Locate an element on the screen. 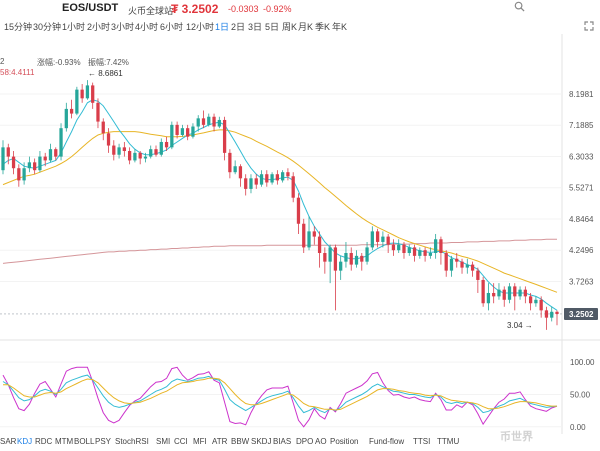 This screenshot has height=451, width=600. indicator-tab: BOLL is located at coordinates (84, 441).